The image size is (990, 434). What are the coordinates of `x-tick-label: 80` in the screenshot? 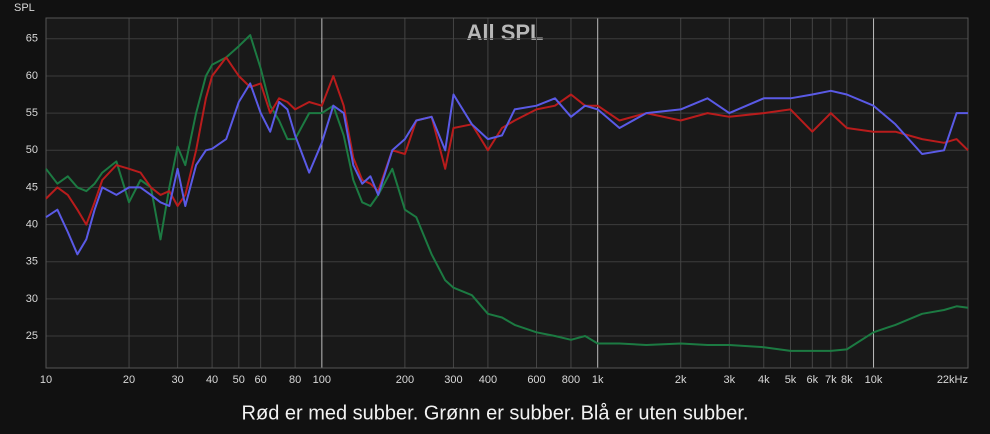 It's located at (295, 380).